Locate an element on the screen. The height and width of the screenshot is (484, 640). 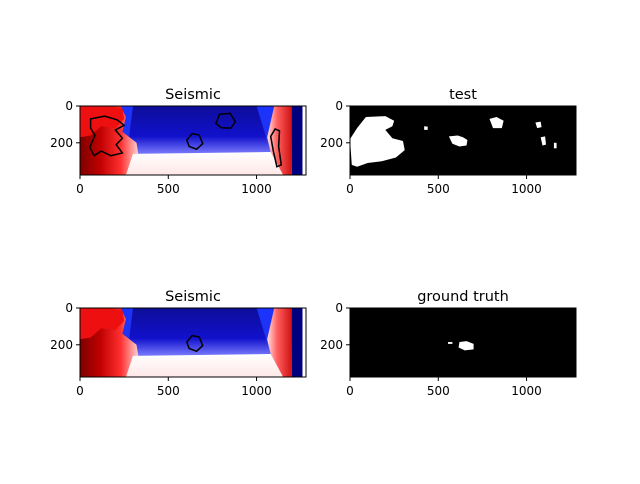
subplot-1: Seismic 0 500 1000 0 200 is located at coordinates (178, 141).